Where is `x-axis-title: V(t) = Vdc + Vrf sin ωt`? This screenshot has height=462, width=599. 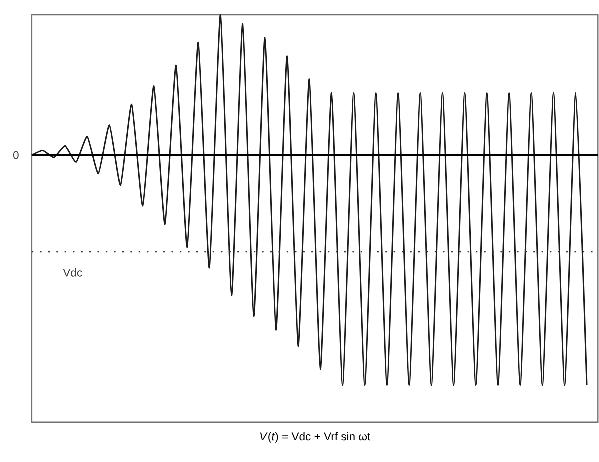 x-axis-title: V(t) = Vdc + Vrf sin ωt is located at coordinates (315, 437).